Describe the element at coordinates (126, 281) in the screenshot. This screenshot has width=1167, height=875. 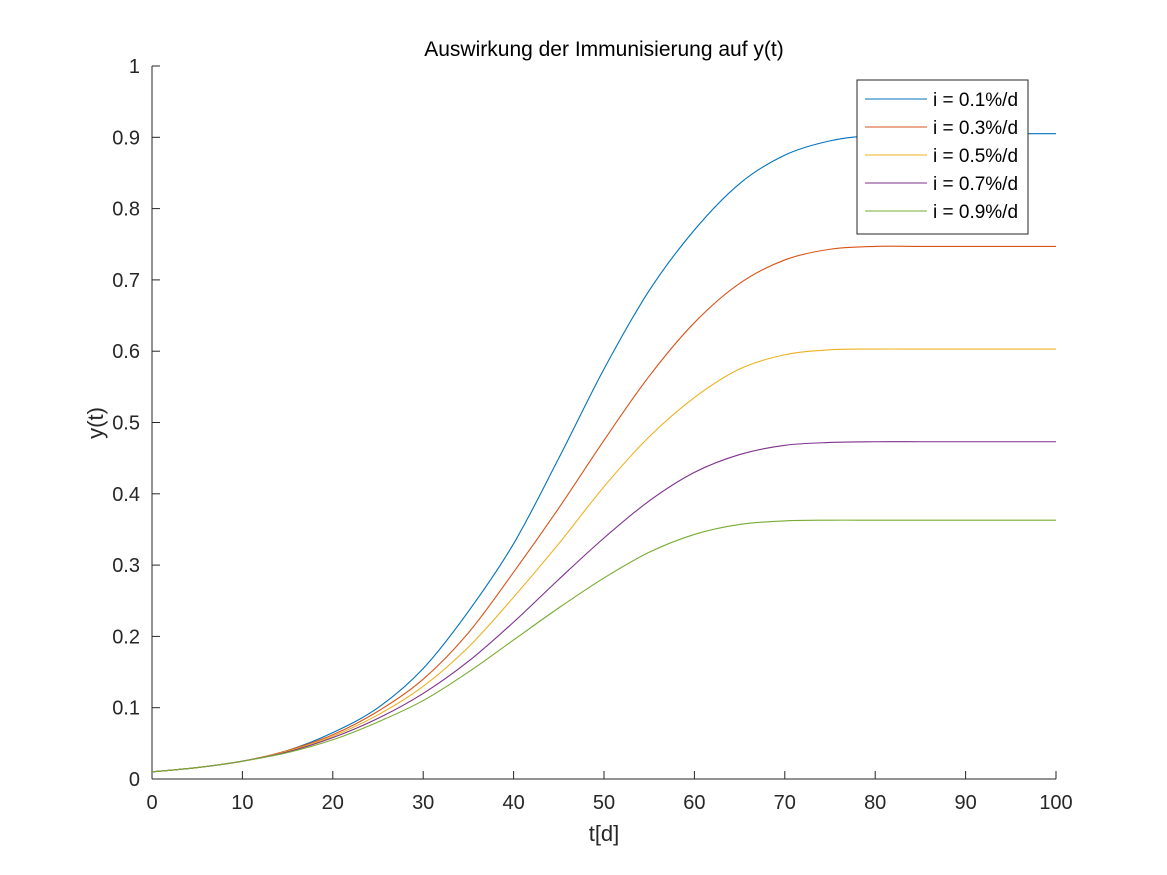
I see `y-tick-label: 0.7` at that location.